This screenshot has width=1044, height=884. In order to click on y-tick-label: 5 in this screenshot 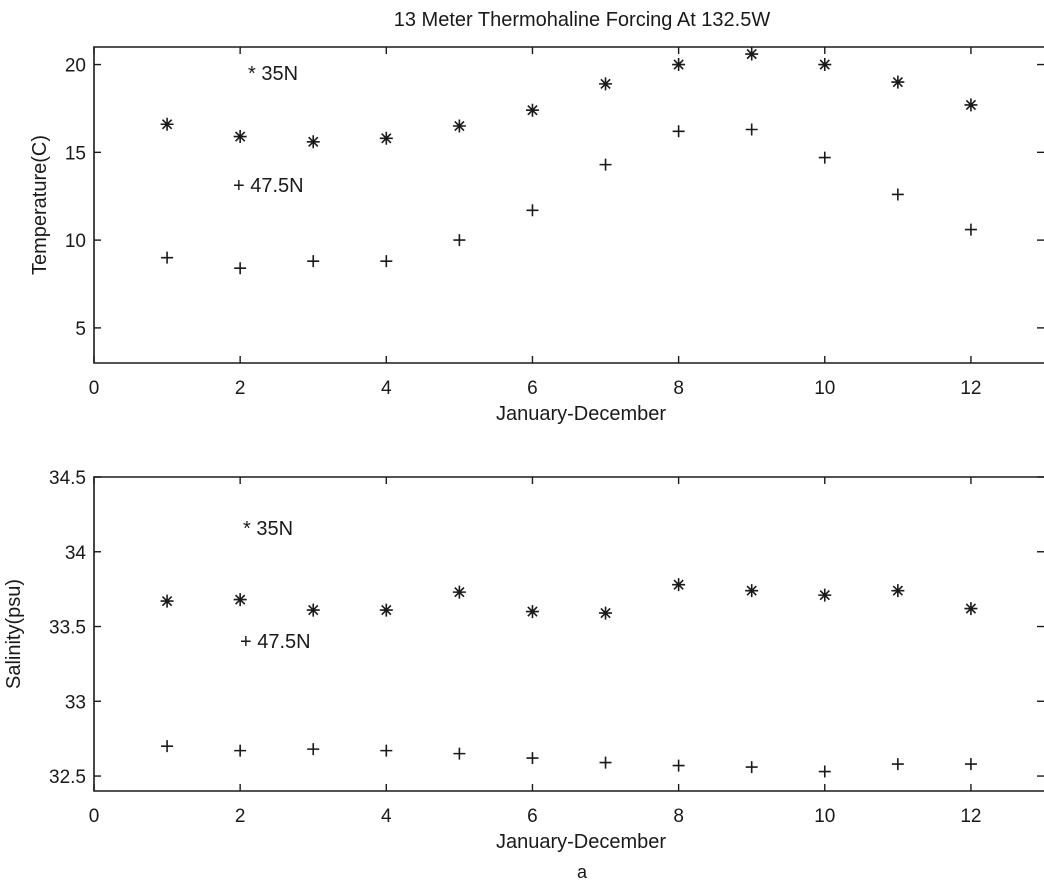, I will do `click(80, 329)`.